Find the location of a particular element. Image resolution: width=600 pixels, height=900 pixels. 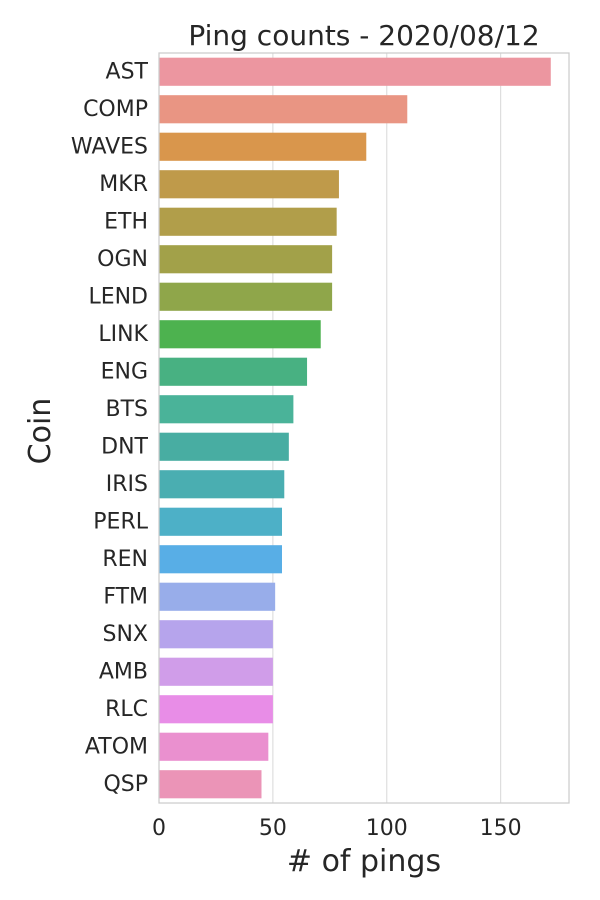

bar-ftm is located at coordinates (217, 596).